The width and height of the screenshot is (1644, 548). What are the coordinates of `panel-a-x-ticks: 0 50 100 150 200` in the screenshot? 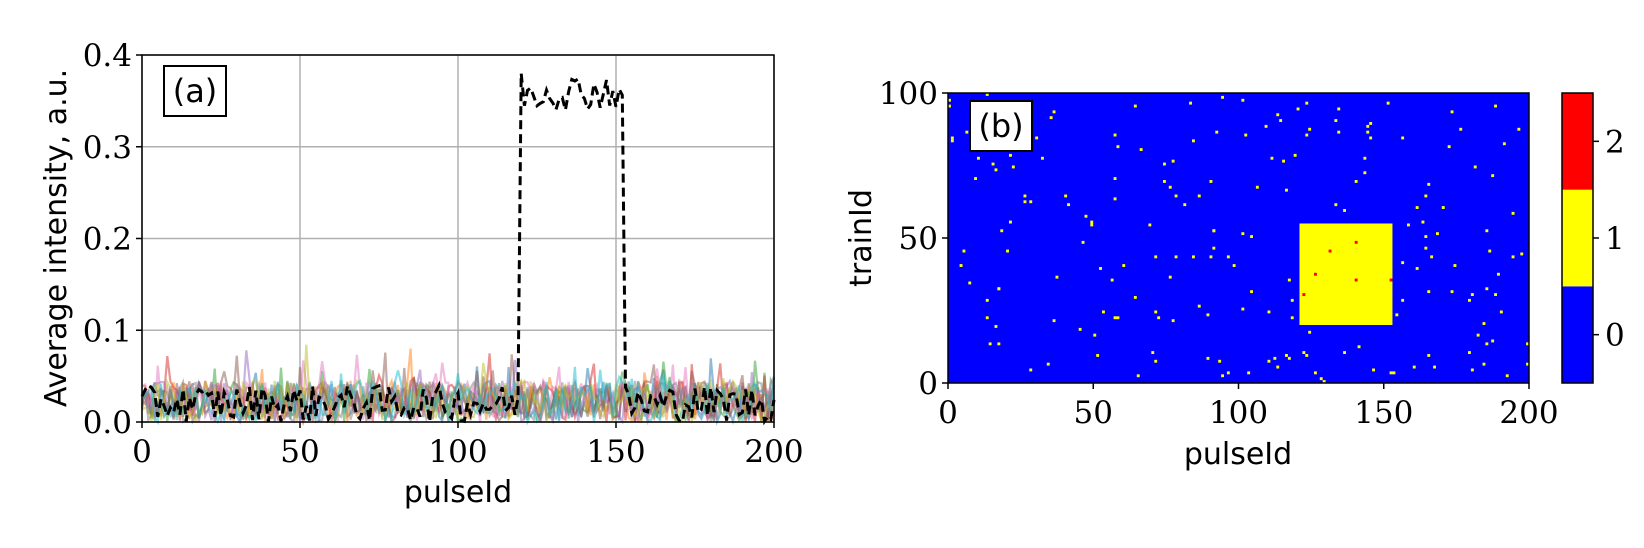 It's located at (468, 446).